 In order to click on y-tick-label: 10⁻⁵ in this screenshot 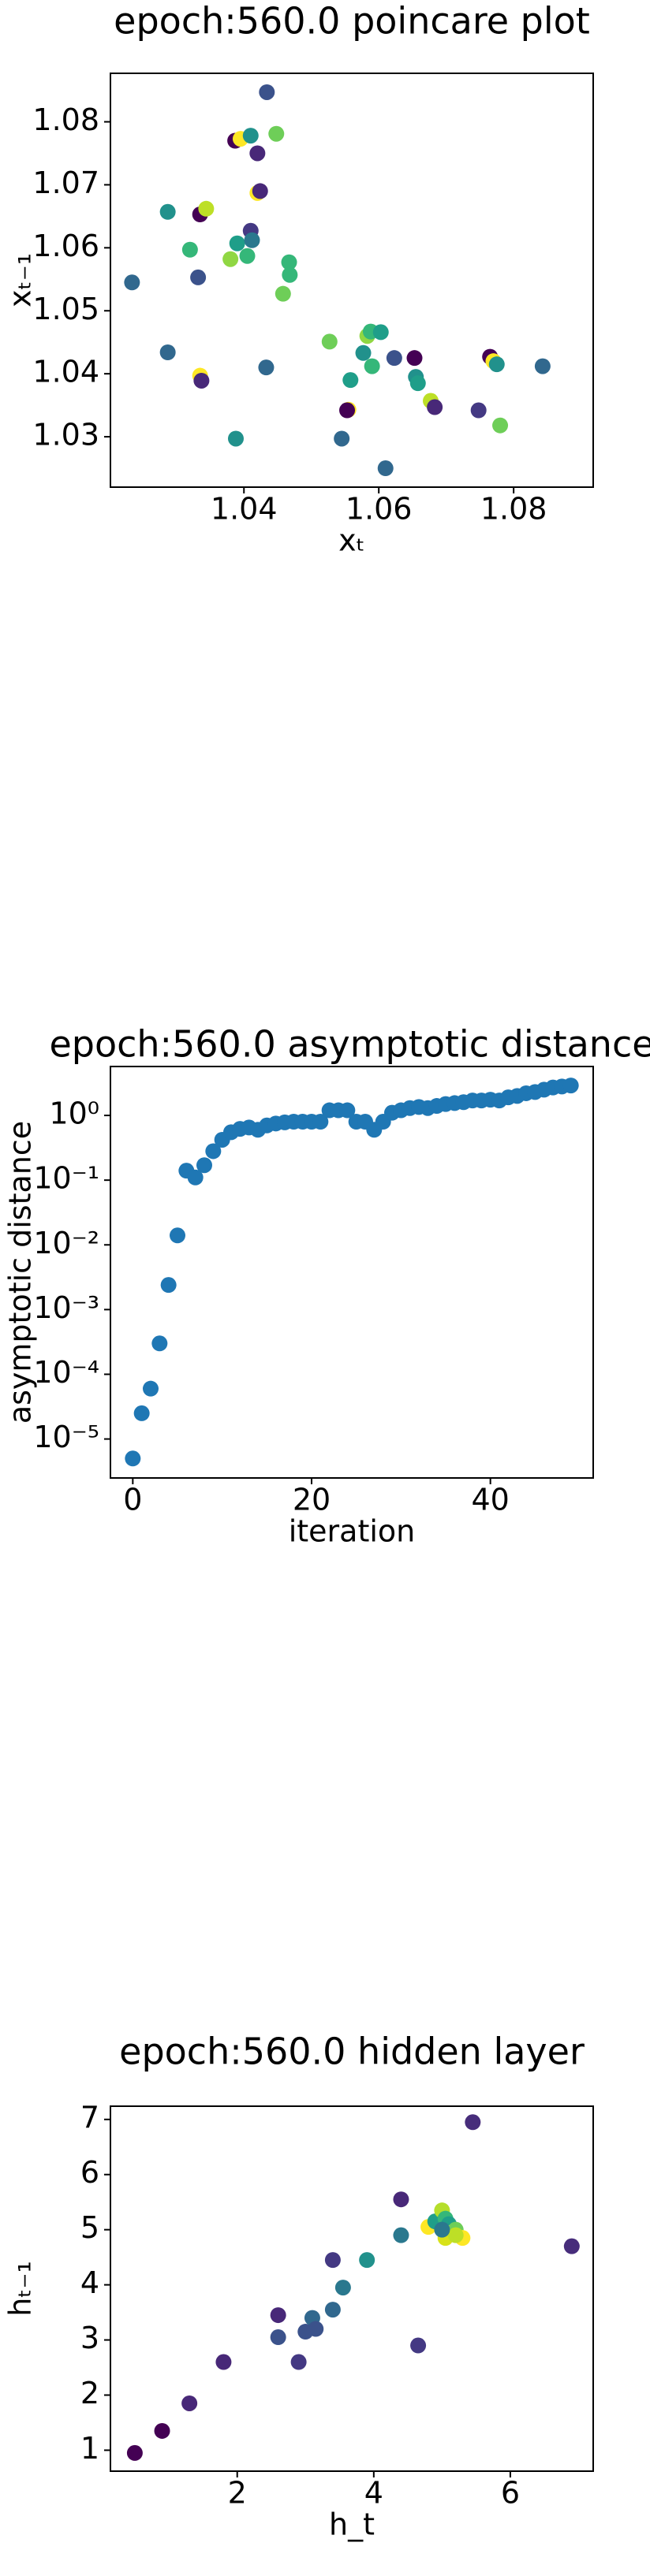, I will do `click(66, 1437)`.